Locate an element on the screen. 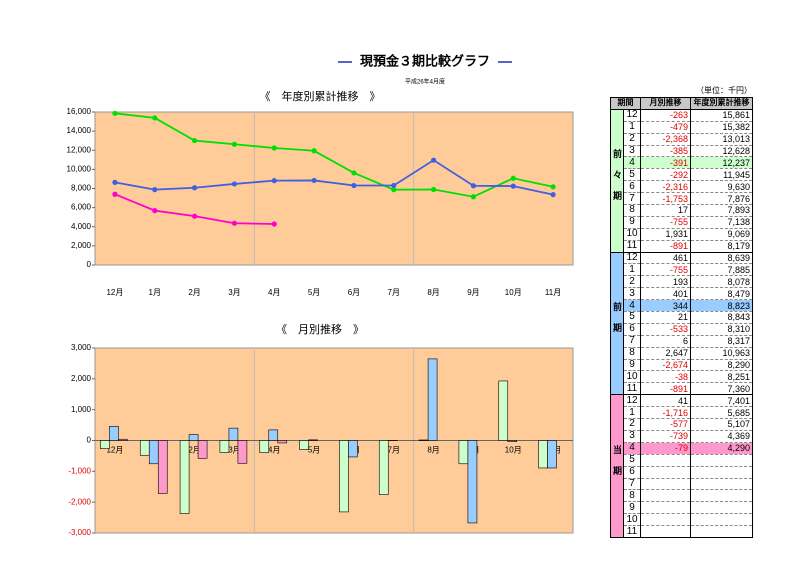 The height and width of the screenshot is (565, 800). table-row: 5 -292 11,945 is located at coordinates (682, 175).